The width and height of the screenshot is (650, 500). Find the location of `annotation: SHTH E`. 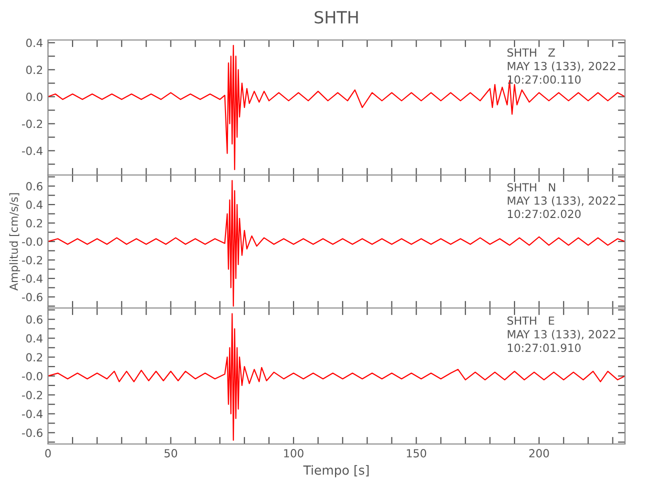

annotation: SHTH E is located at coordinates (530, 320).